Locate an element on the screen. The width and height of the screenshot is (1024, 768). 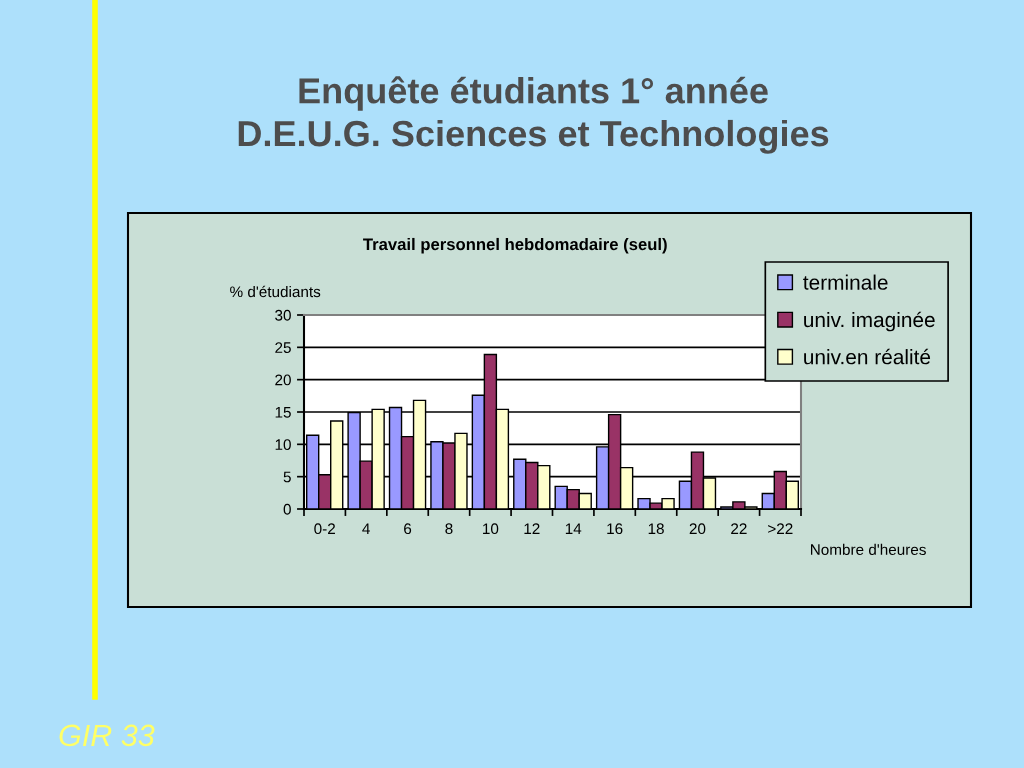
x-tick-label: >22 is located at coordinates (780, 528).